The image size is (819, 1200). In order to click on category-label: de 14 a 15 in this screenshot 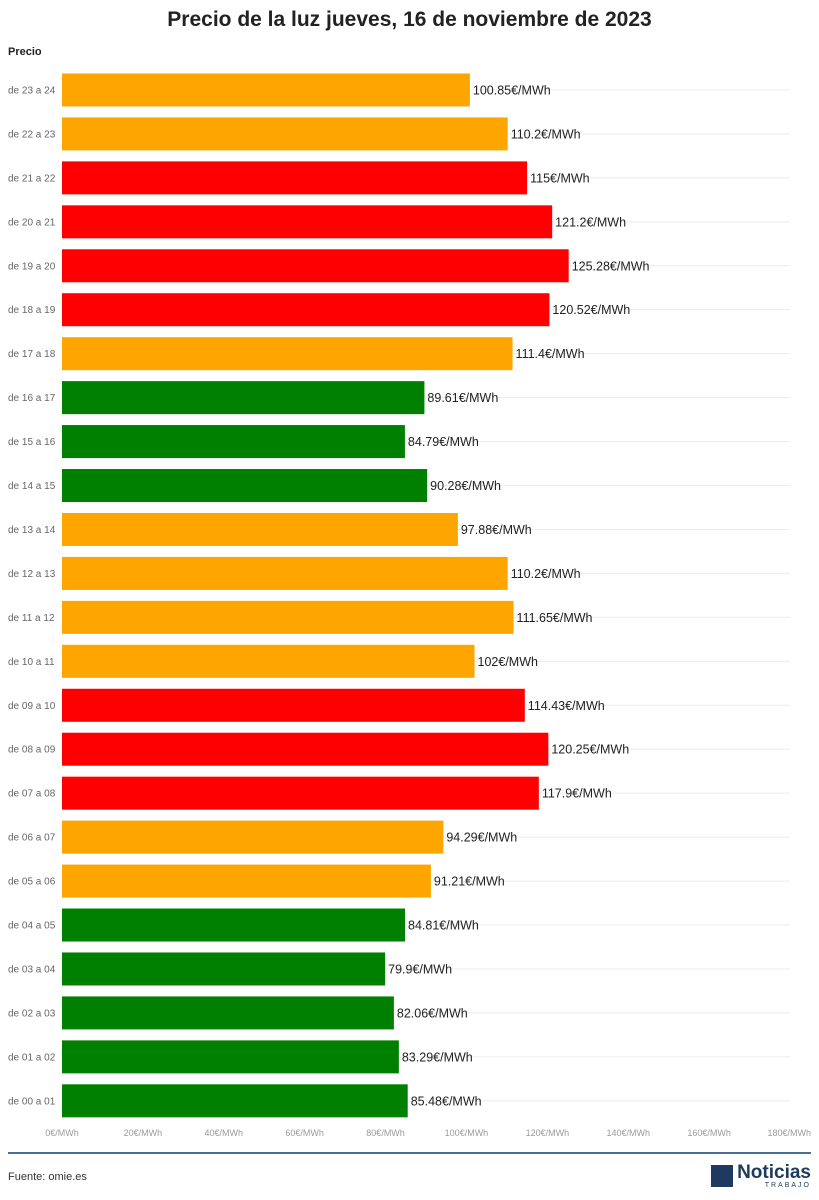, I will do `click(32, 486)`.